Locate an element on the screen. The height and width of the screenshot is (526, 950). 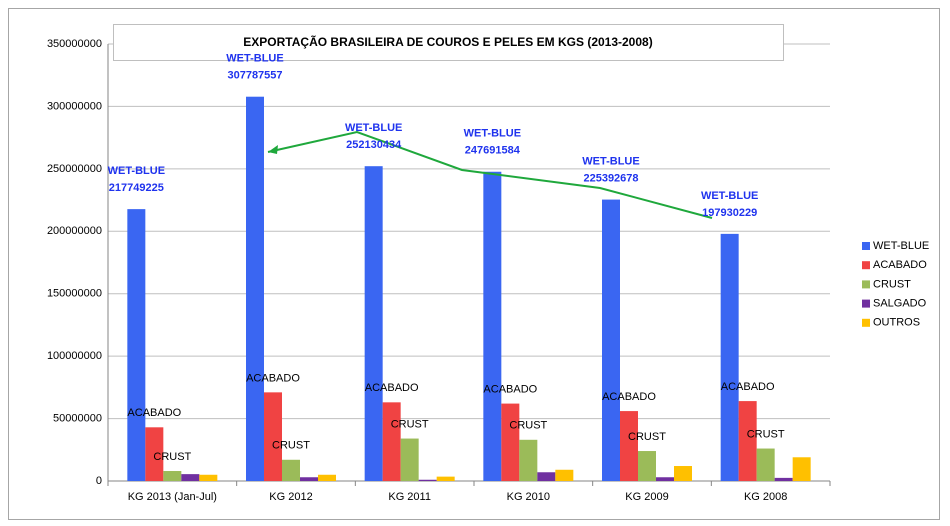
data-label: 217749225 is located at coordinates (136, 188).